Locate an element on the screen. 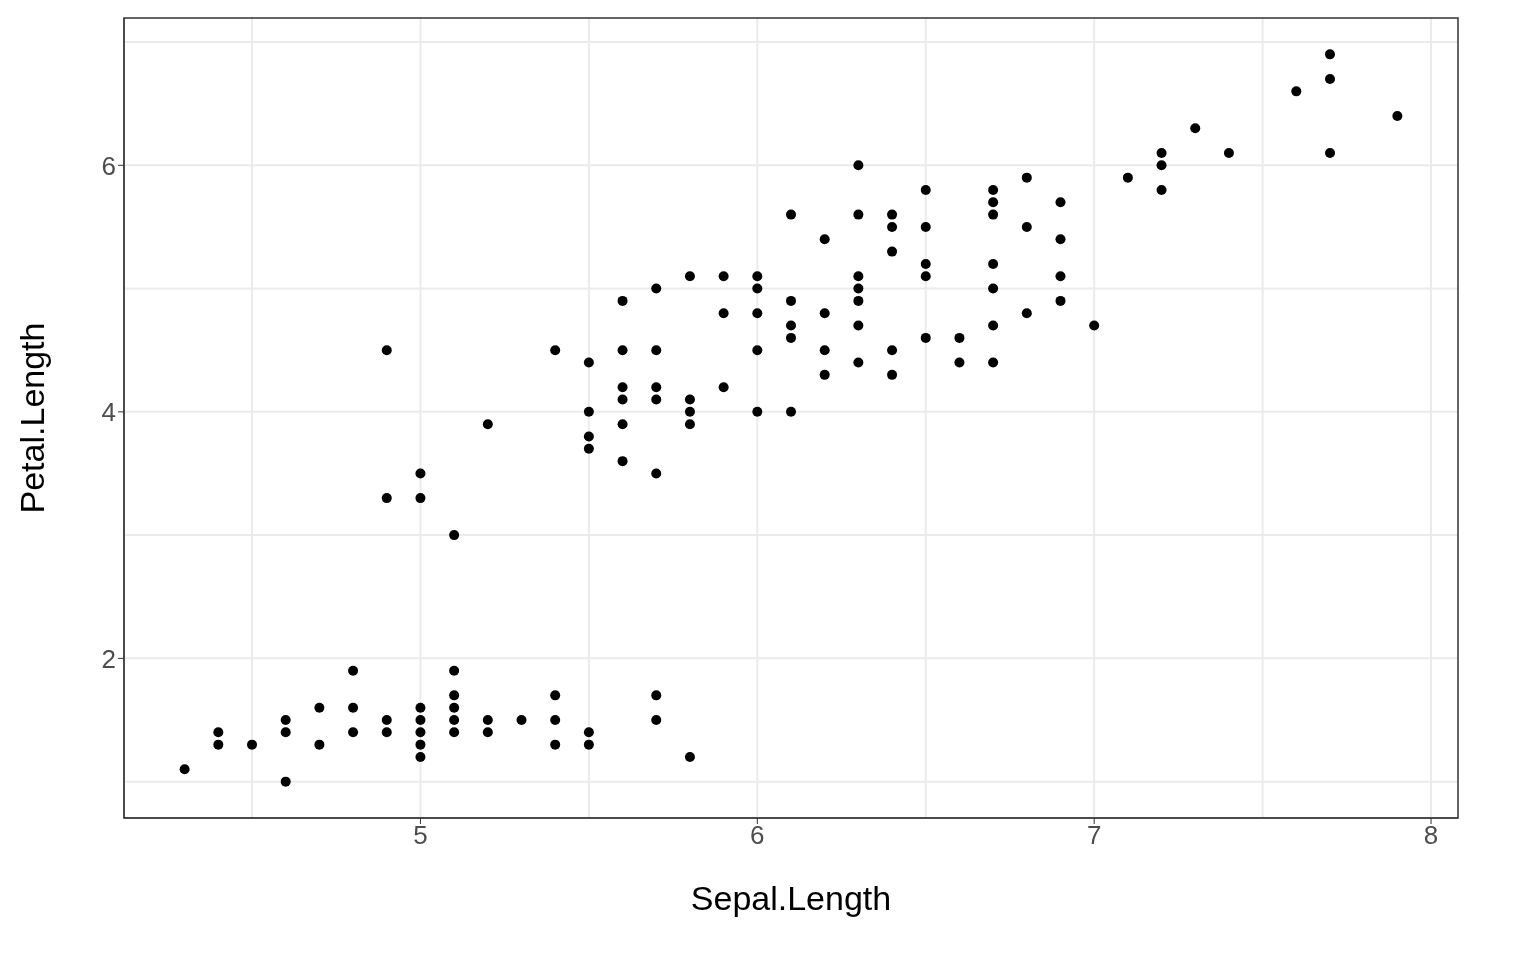  x-tick-label: 7 is located at coordinates (1094, 835).